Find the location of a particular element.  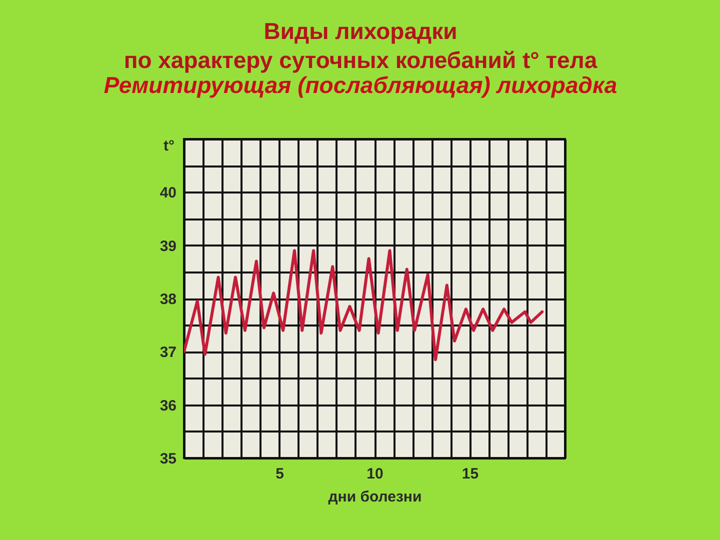

y-tick-label: 37 is located at coordinates (168, 353).